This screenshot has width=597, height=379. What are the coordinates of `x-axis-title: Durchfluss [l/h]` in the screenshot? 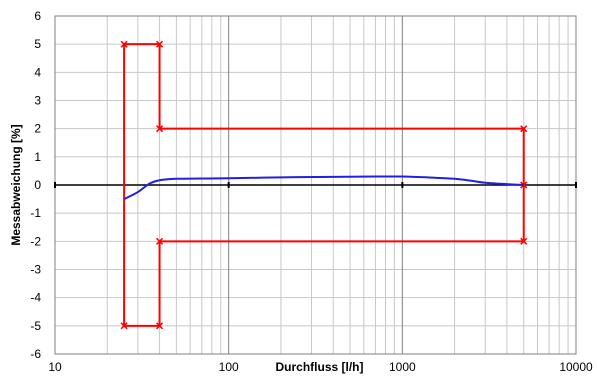 It's located at (319, 367).